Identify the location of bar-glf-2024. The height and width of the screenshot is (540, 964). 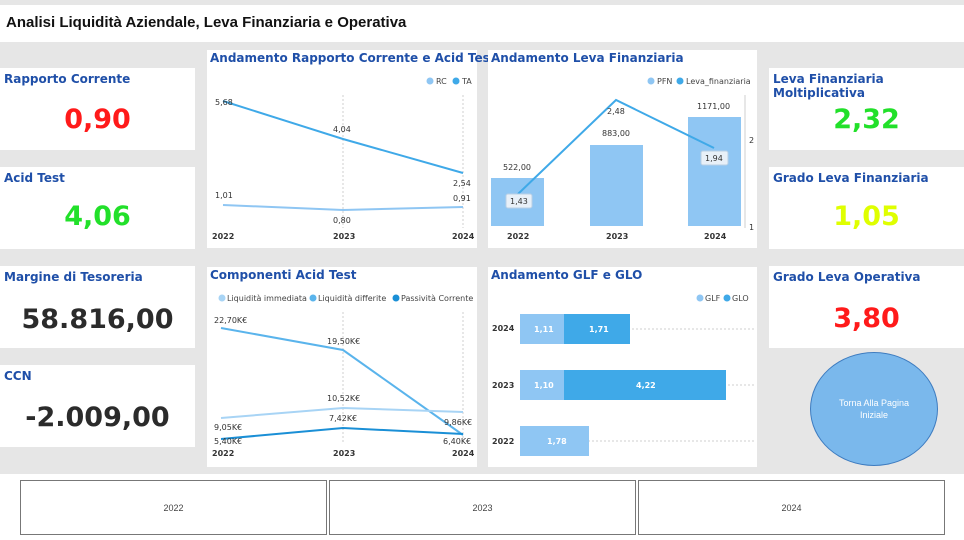
(542, 329).